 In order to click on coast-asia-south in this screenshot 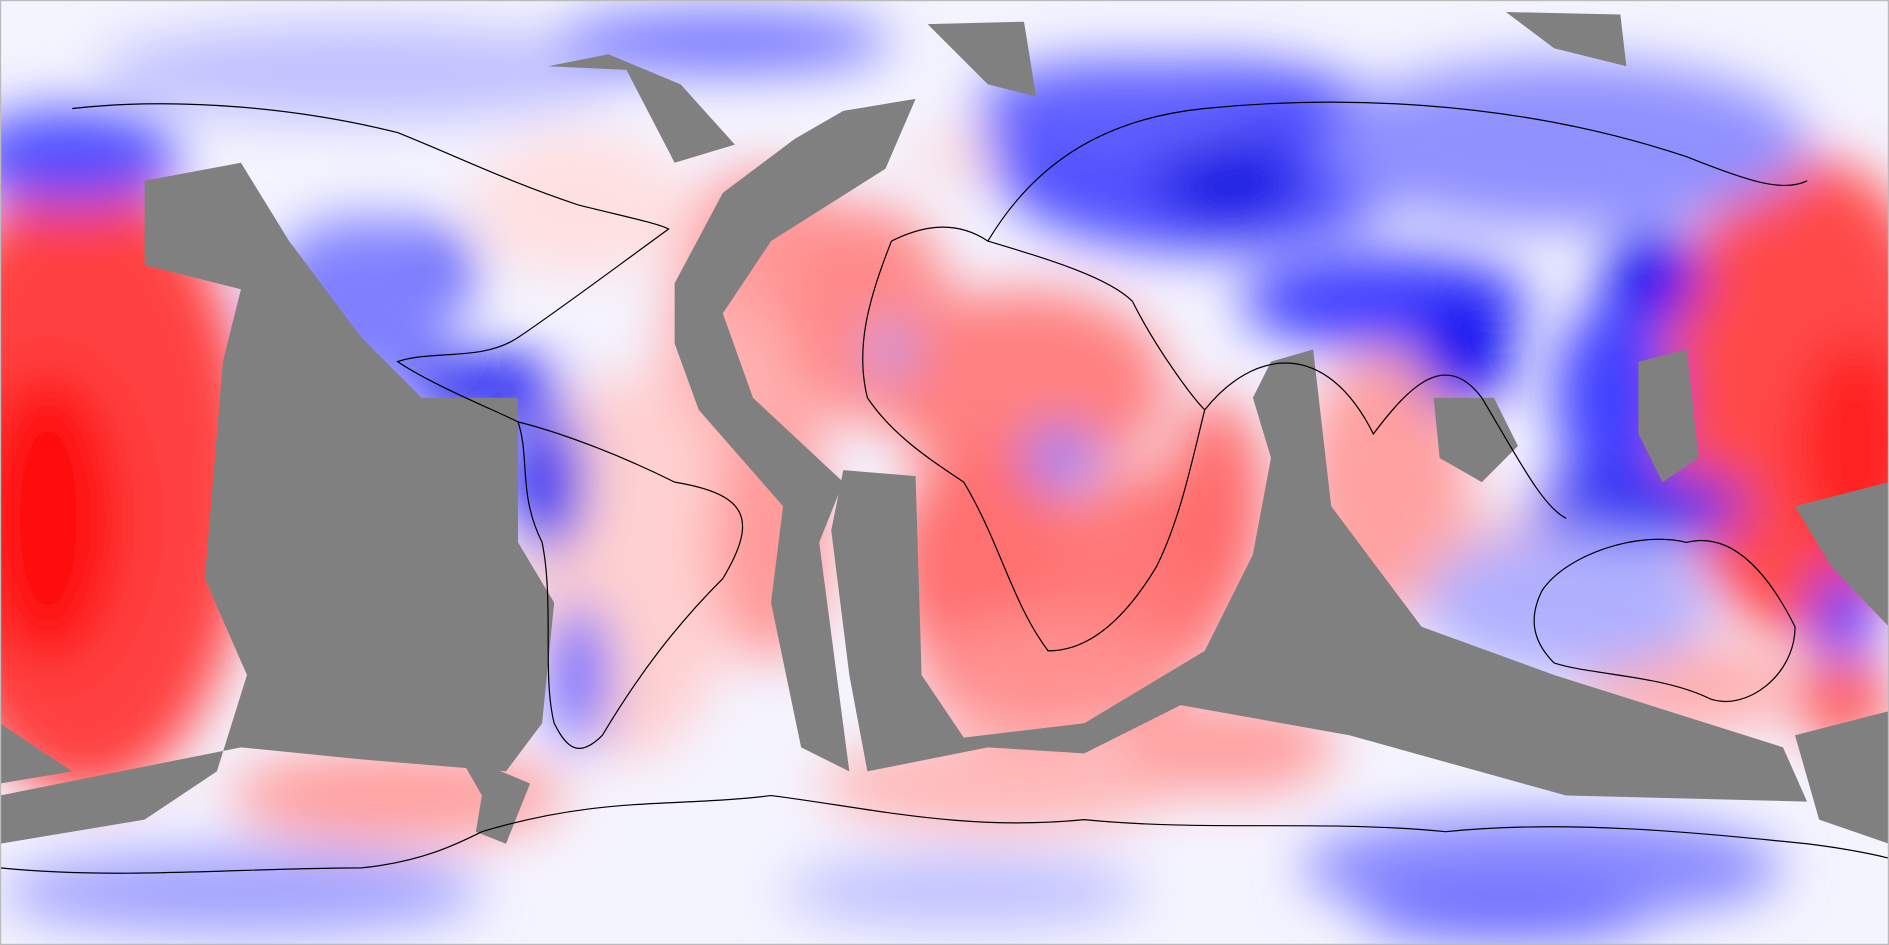, I will do `click(1385, 440)`.